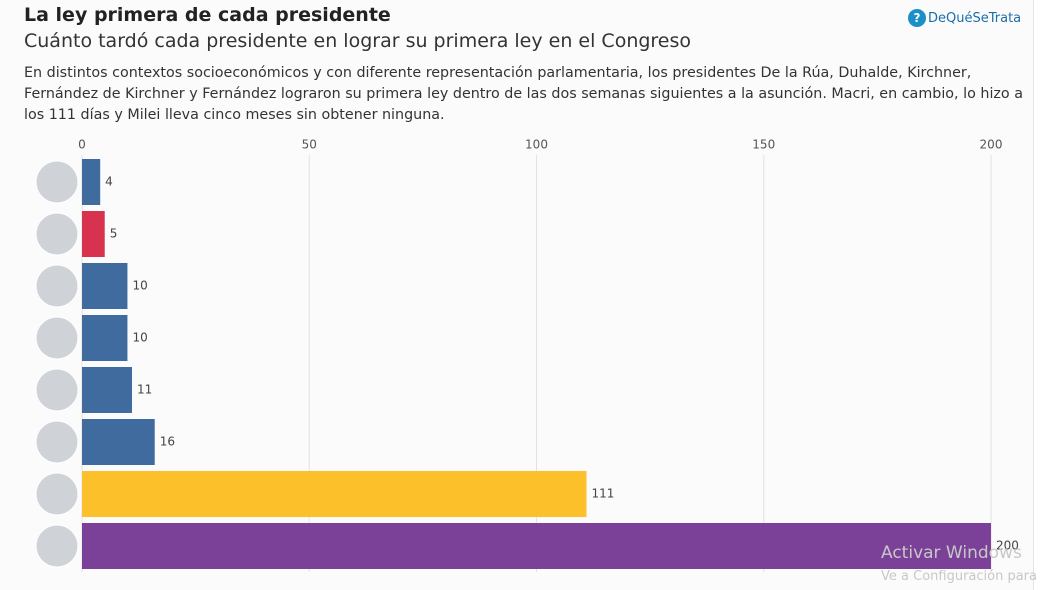 This screenshot has height=590, width=1042. Describe the element at coordinates (114, 234) in the screenshot. I see `value-label: 5` at that location.